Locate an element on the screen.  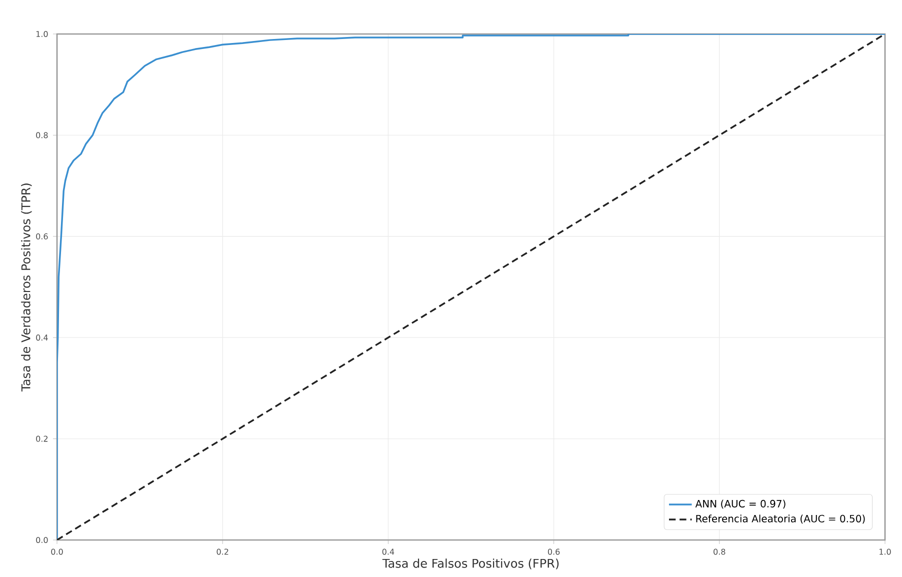
x-tick-label: 0.6 is located at coordinates (554, 551).